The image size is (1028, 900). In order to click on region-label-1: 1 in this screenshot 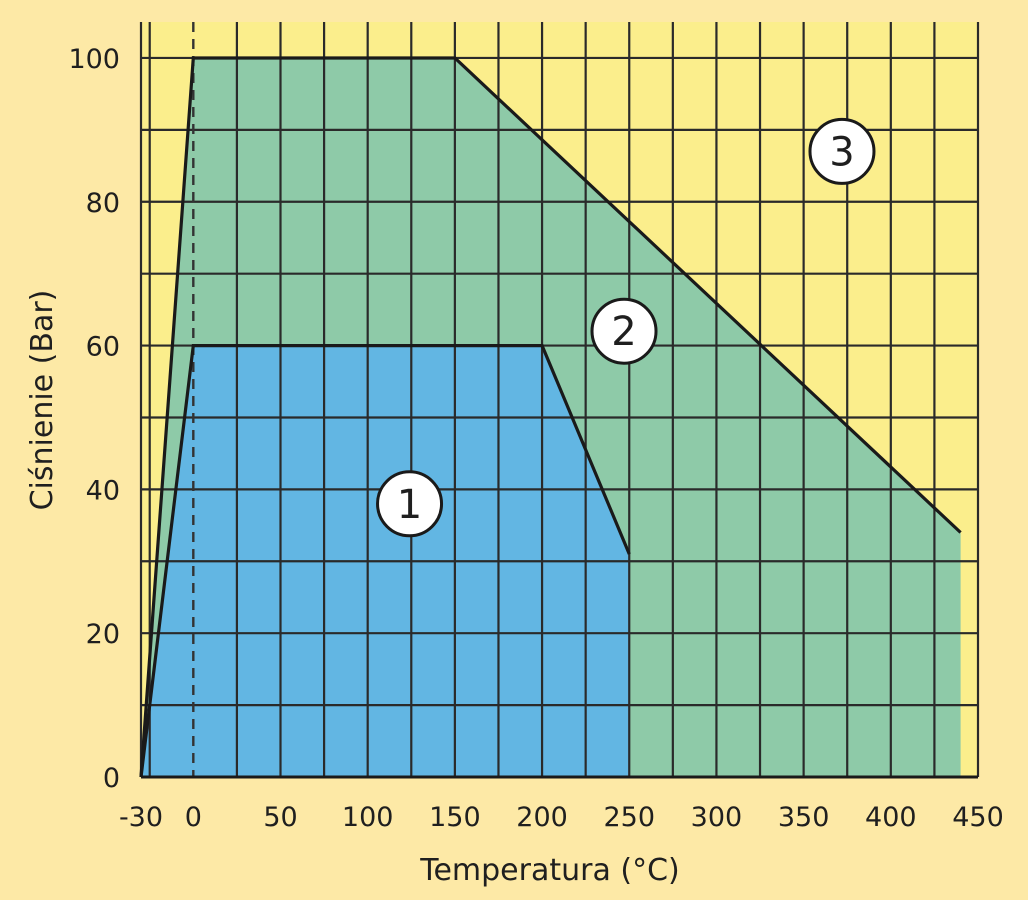, I will do `click(409, 505)`.